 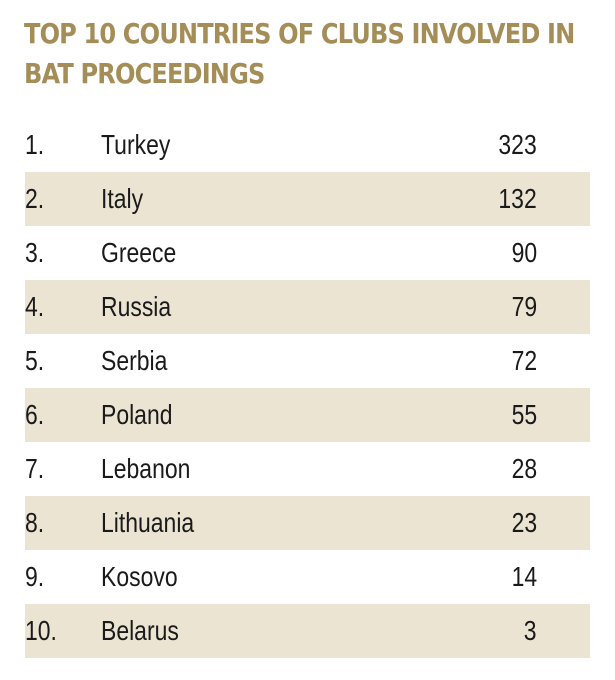 I want to click on country-label: Lebanon, so click(x=146, y=468).